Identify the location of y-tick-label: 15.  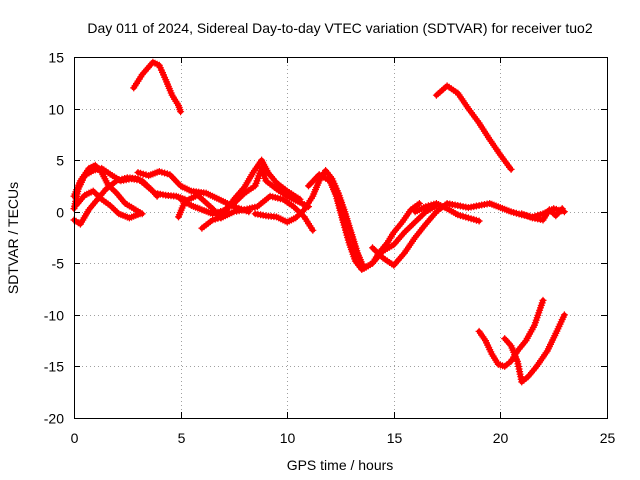
(56, 58).